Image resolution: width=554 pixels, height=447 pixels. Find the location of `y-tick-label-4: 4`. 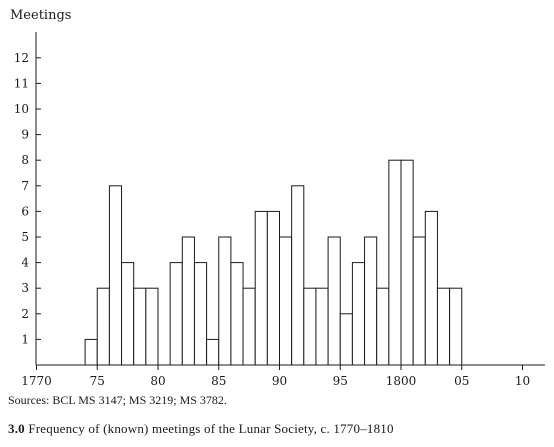

y-tick-label-4: 4 is located at coordinates (25, 263).